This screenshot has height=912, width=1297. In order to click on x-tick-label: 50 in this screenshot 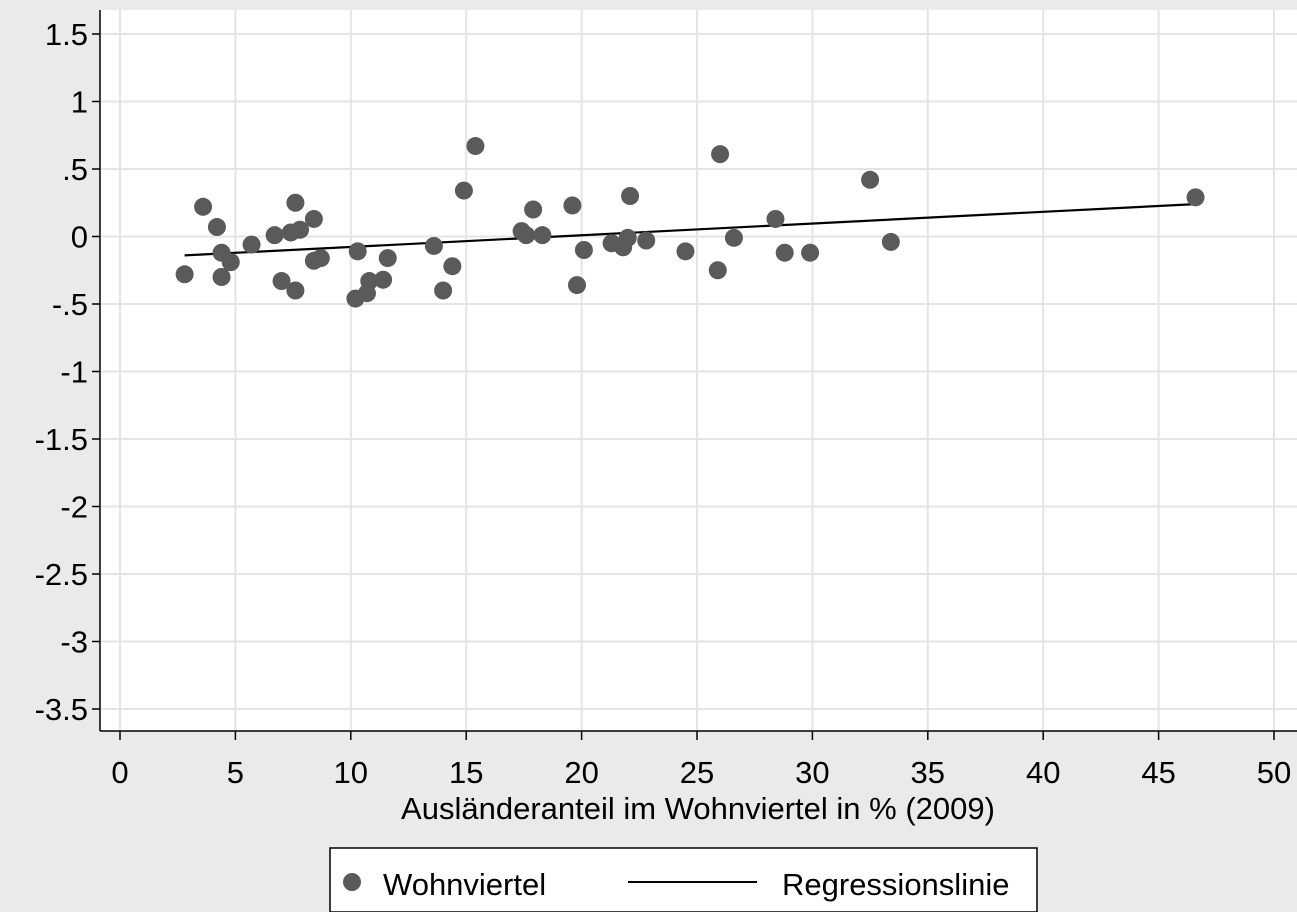, I will do `click(1274, 772)`.